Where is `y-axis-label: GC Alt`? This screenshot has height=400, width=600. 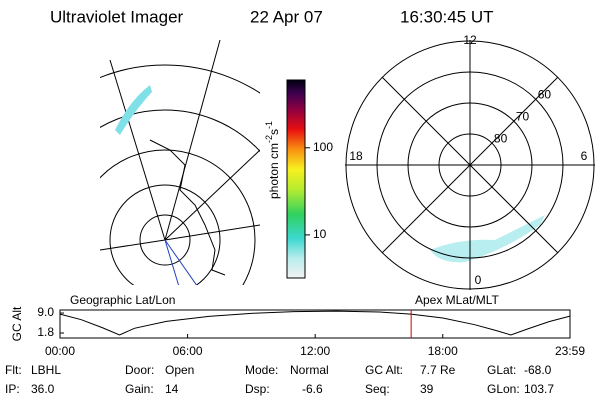 y-axis-label: GC Alt is located at coordinates (17, 323).